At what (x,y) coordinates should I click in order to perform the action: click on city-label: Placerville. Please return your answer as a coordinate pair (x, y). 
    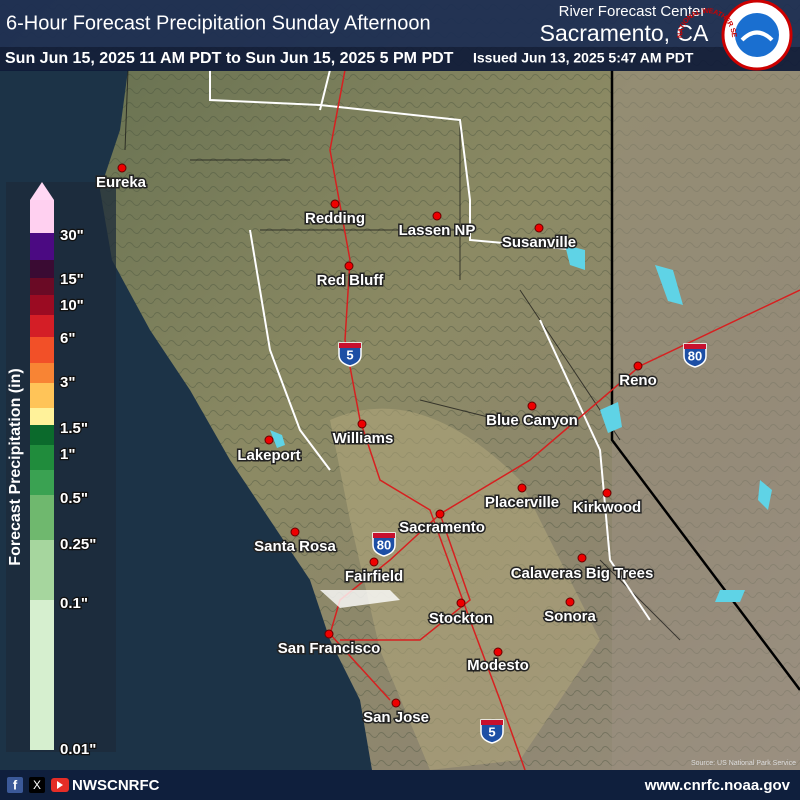
    Looking at the image, I should click on (522, 502).